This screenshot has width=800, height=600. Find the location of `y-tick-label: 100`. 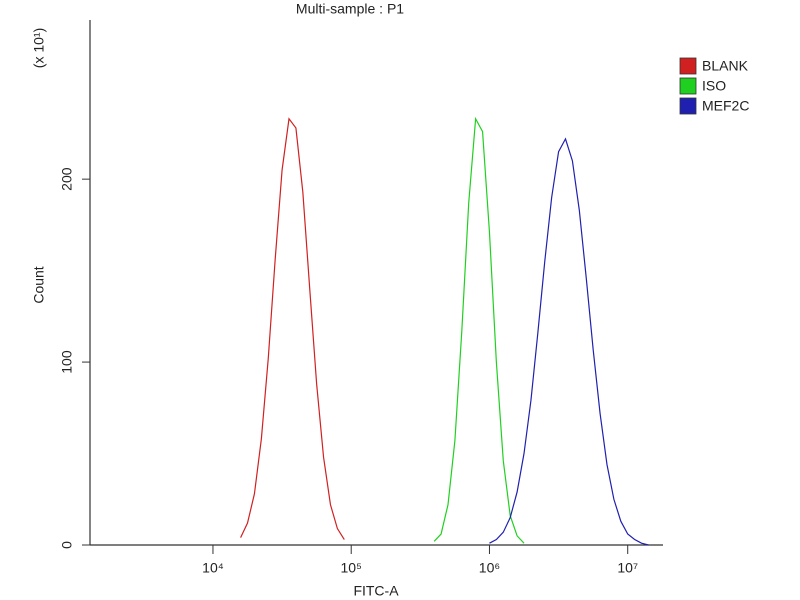

y-tick-label: 100 is located at coordinates (67, 362).